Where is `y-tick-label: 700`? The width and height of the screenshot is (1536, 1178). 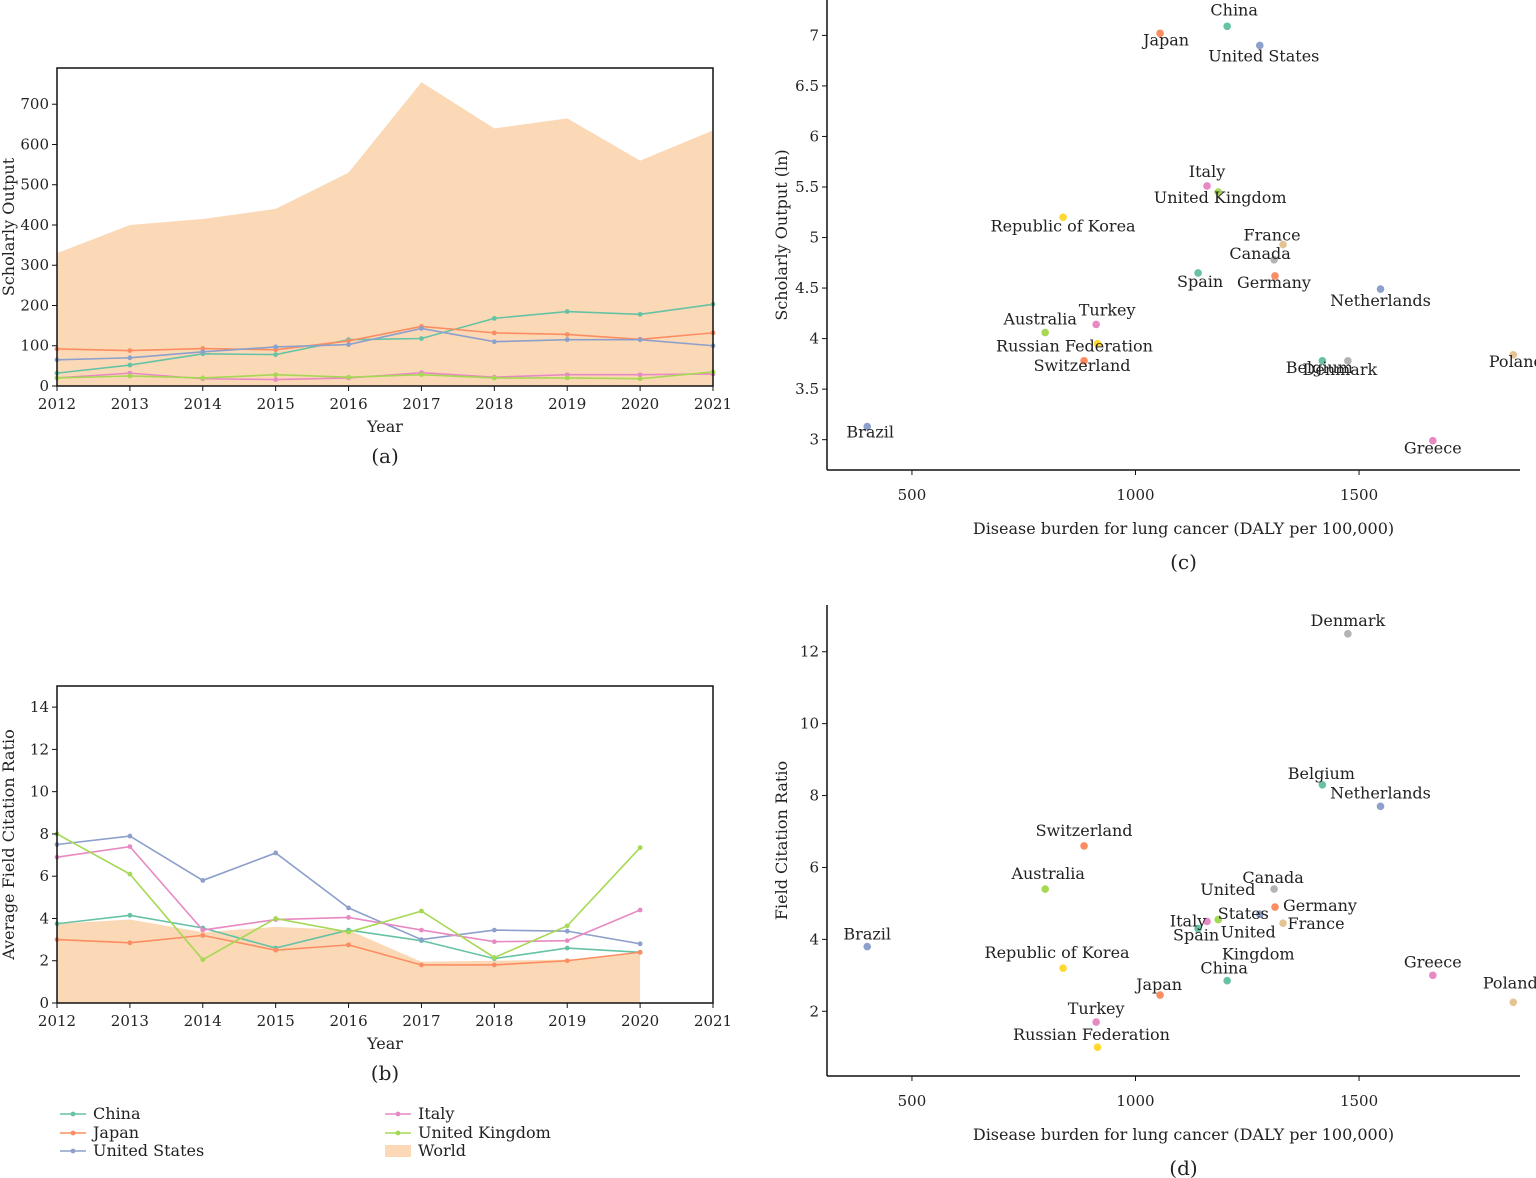 y-tick-label: 700 is located at coordinates (34, 104).